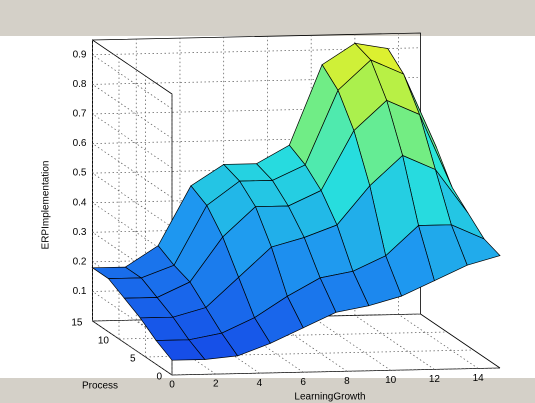 The width and height of the screenshot is (535, 403). Describe the element at coordinates (80, 261) in the screenshot. I see `z-tick-label: 0.2` at that location.